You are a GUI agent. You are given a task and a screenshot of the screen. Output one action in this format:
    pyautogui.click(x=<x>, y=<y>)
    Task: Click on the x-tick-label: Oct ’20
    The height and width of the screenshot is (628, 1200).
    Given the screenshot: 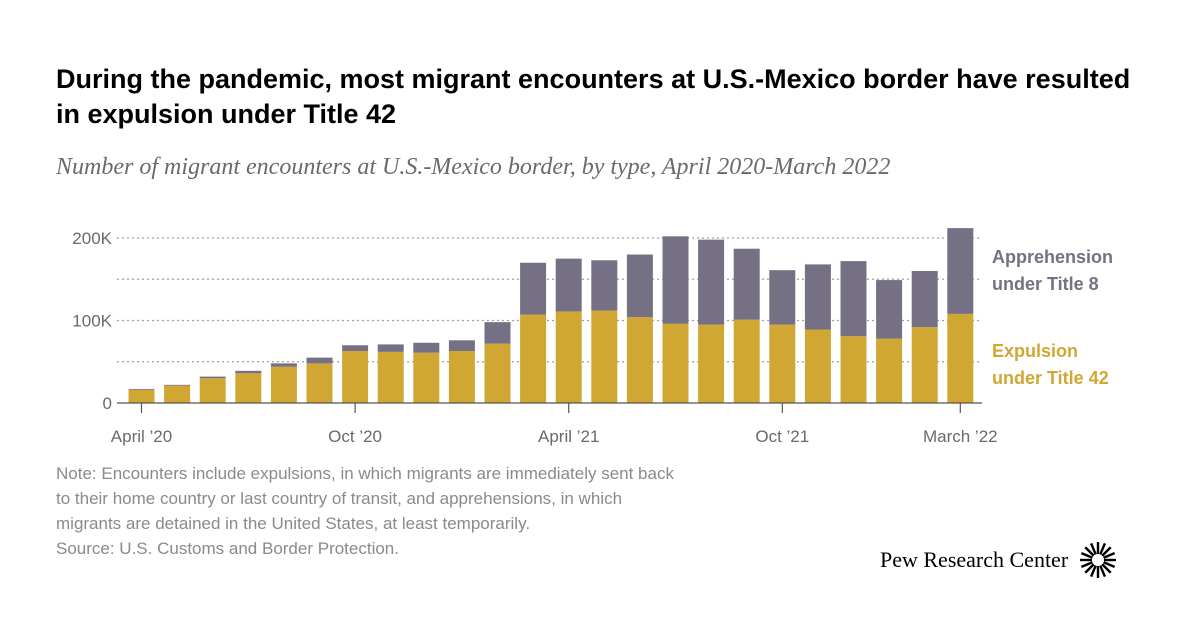 What is the action you would take?
    pyautogui.click(x=355, y=436)
    